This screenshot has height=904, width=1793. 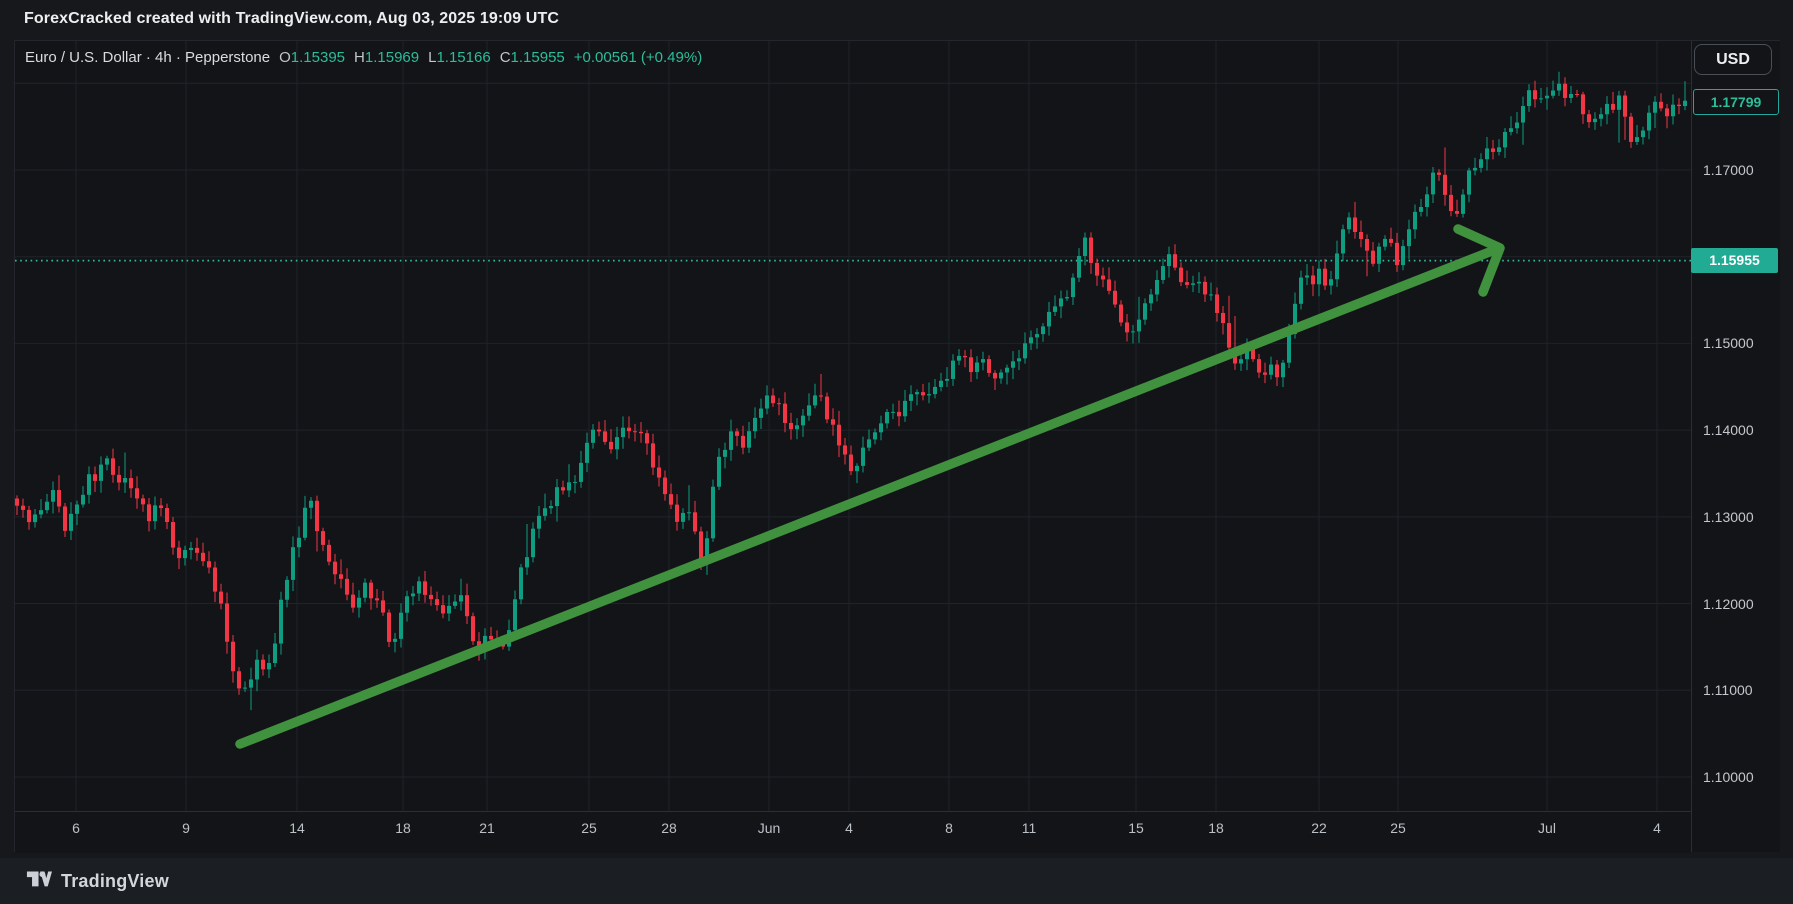 I want to click on time-axis-label: Jul, so click(x=1547, y=828).